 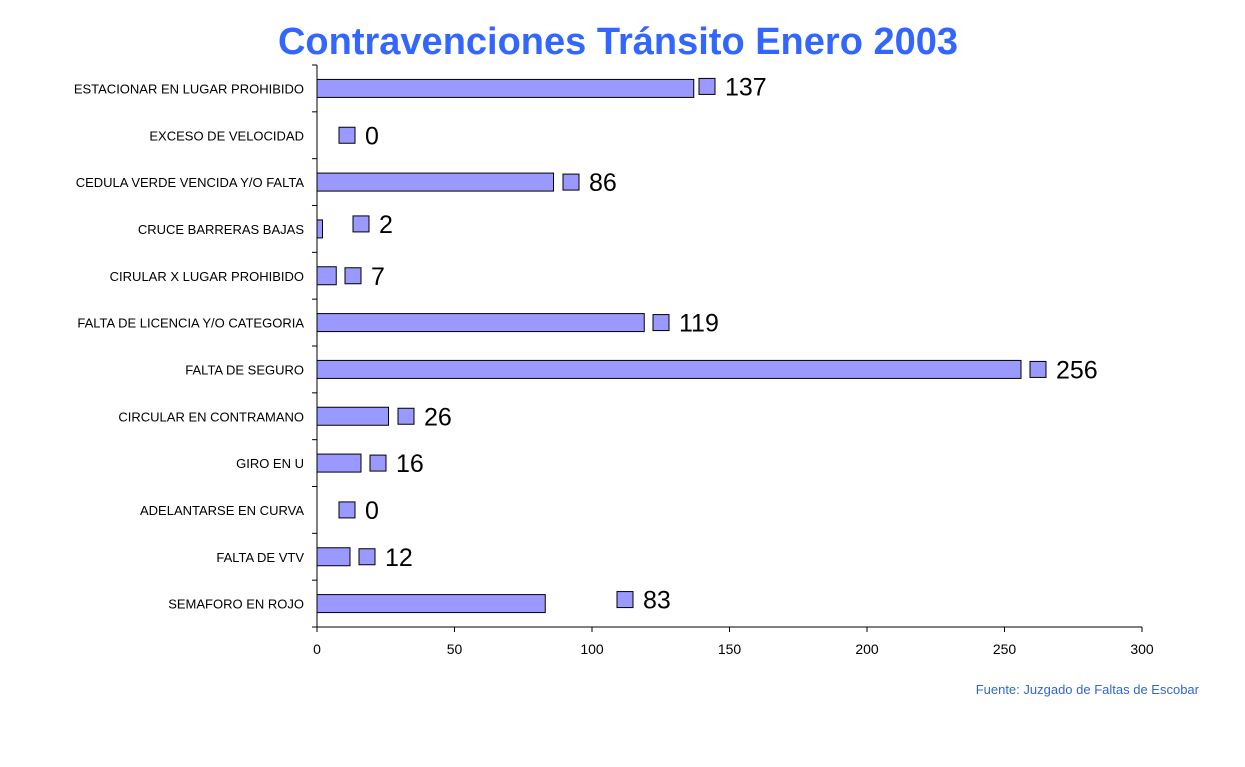 What do you see at coordinates (270, 463) in the screenshot?
I see `category-label: GIRO EN U` at bounding box center [270, 463].